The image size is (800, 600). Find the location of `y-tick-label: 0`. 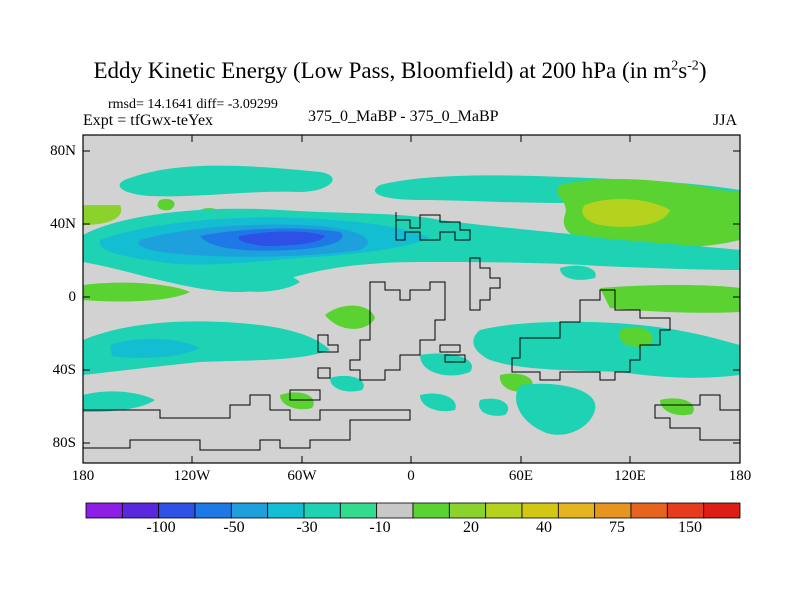

y-tick-label: 0 is located at coordinates (72, 297).